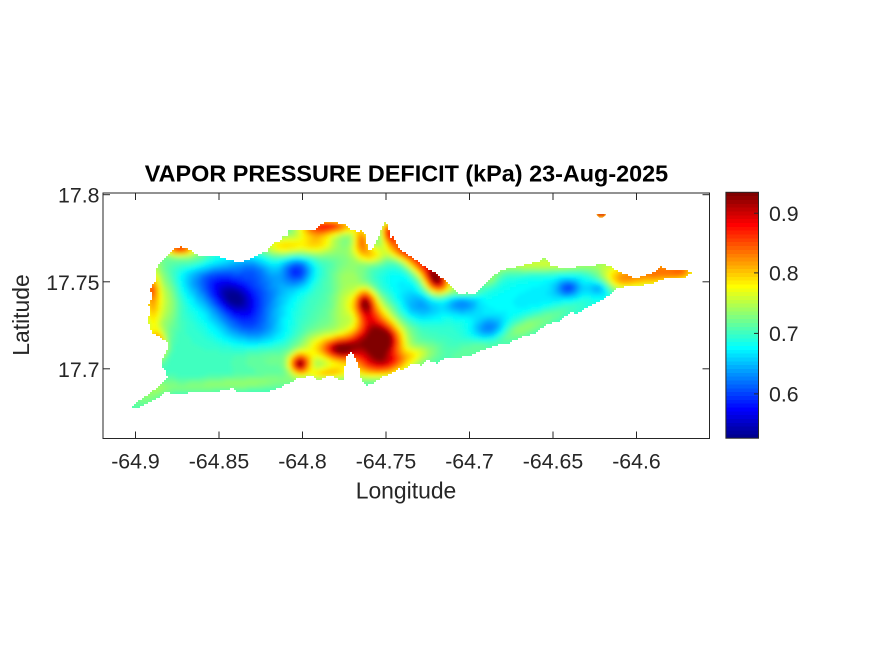 The image size is (875, 656). I want to click on svg-text: -64.65, so click(553, 461).